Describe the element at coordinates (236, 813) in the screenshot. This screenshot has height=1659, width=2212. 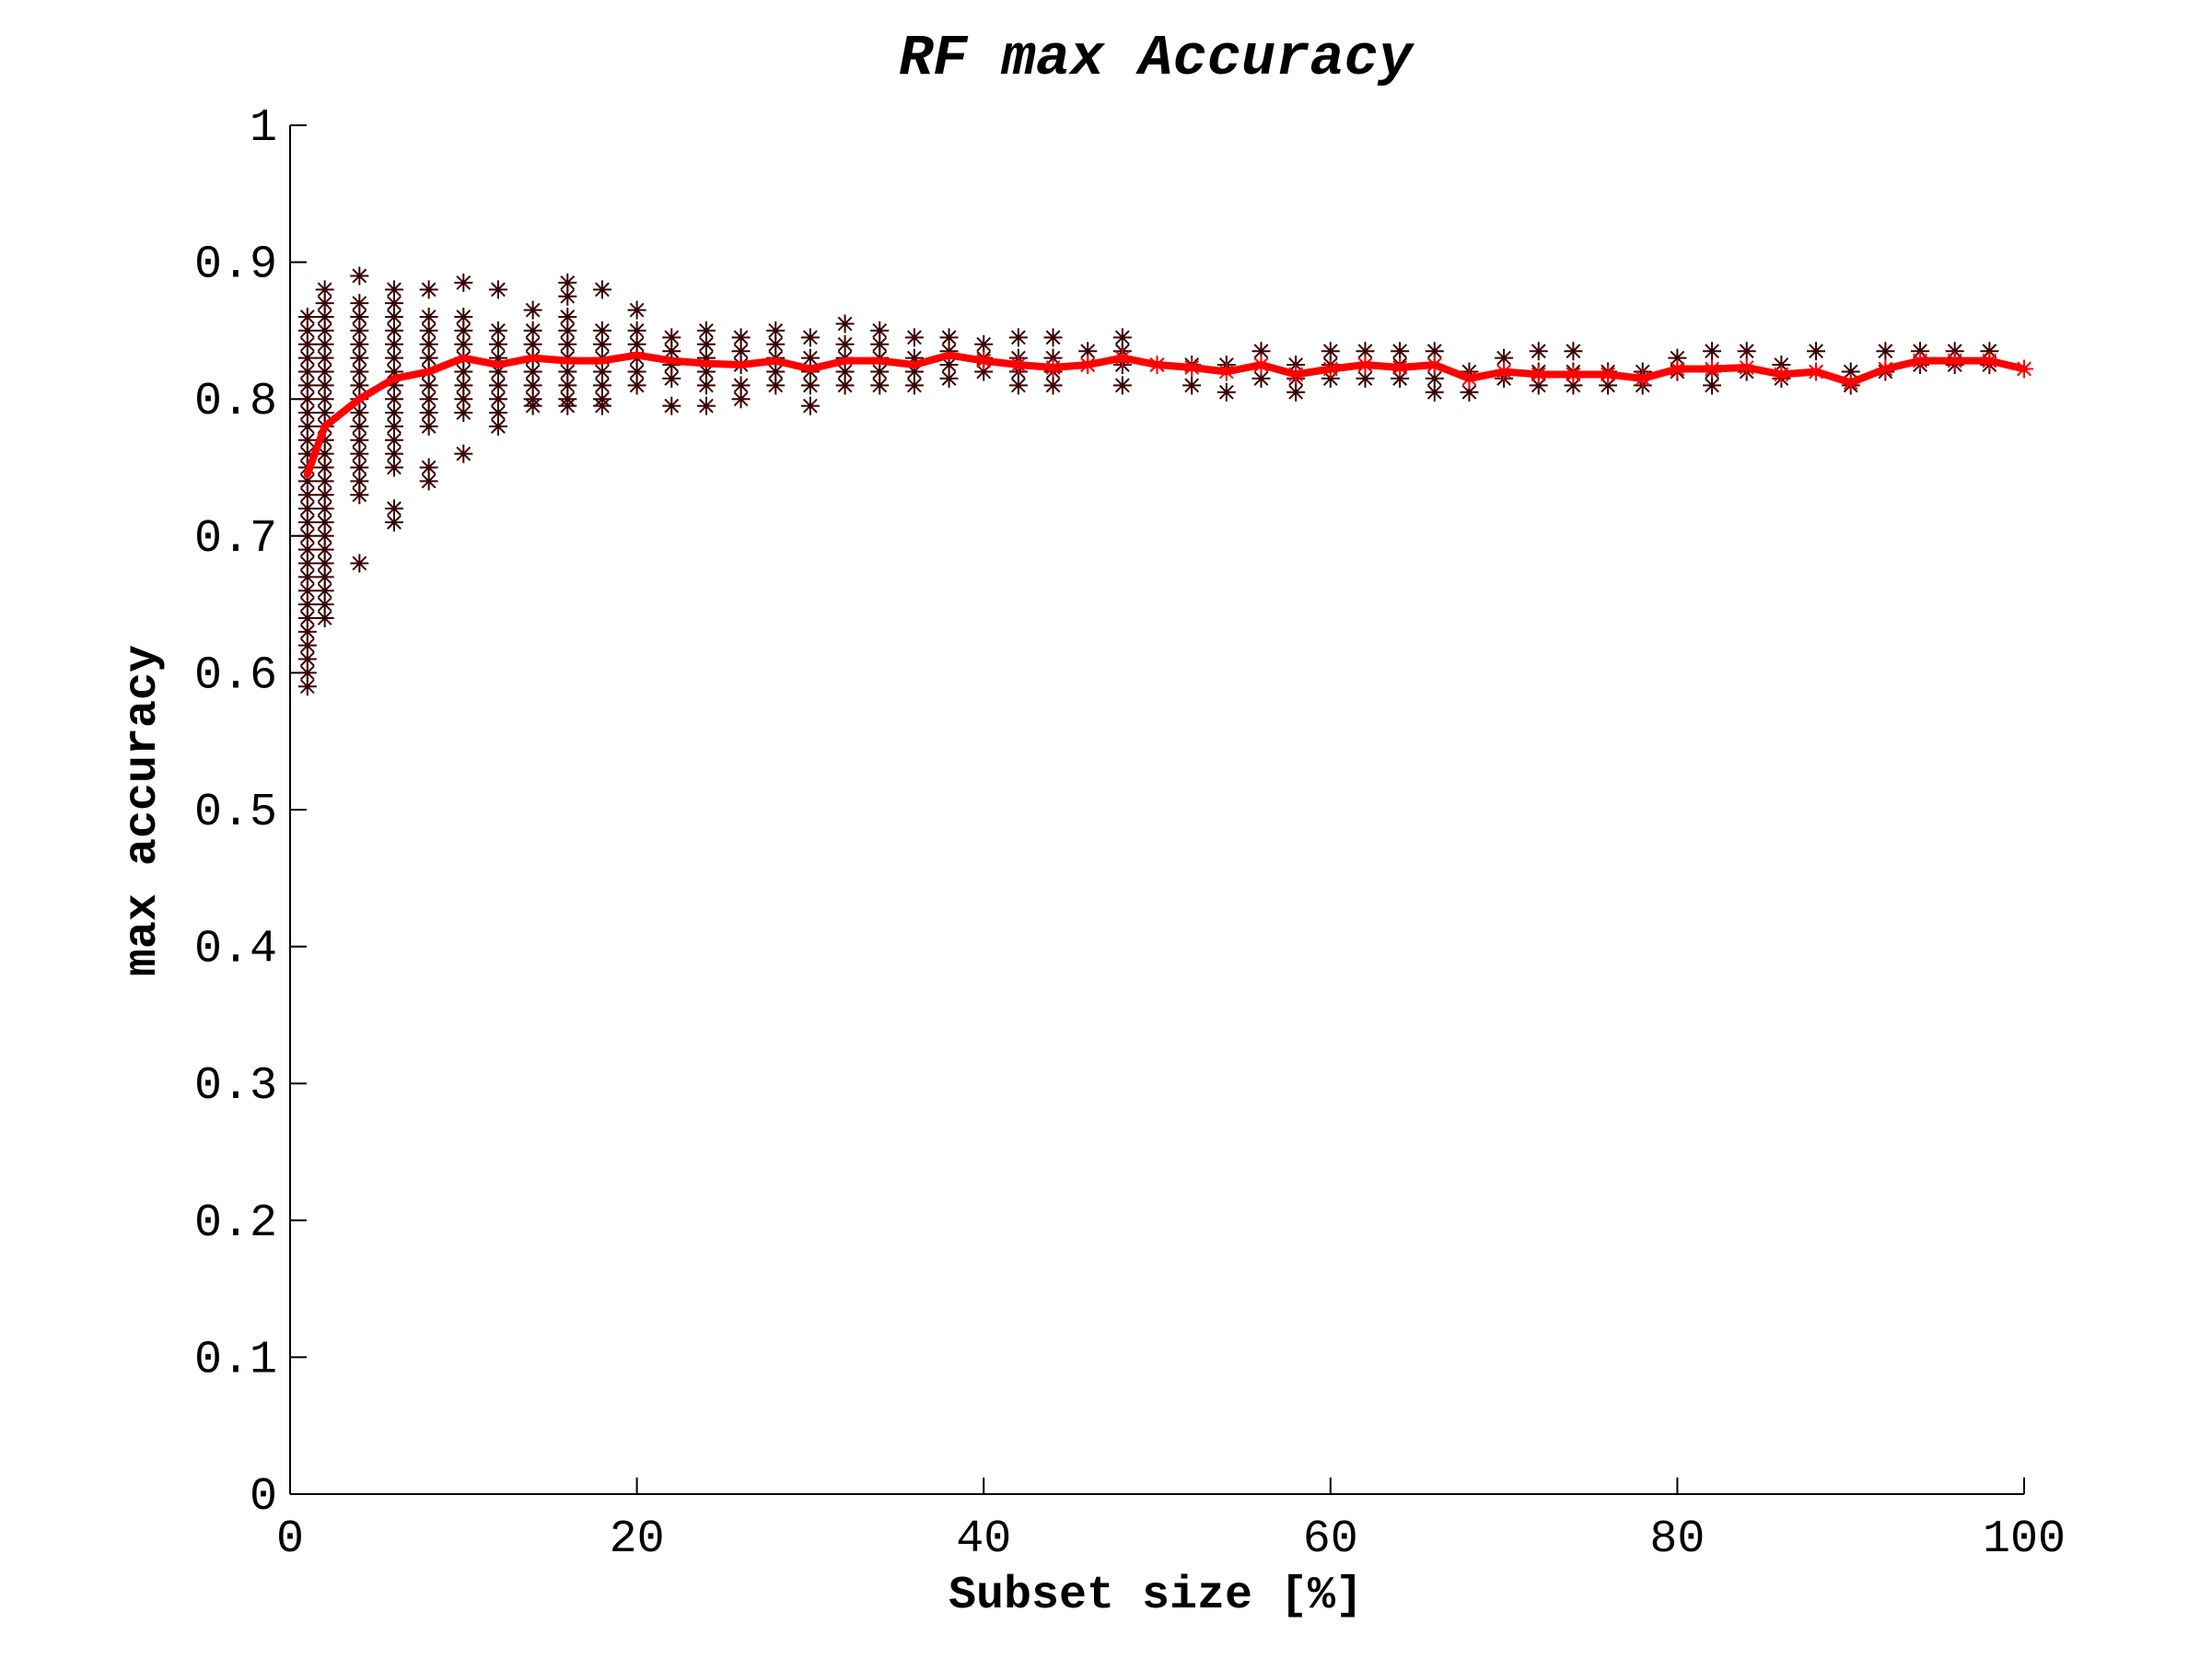
I see `y-tick-label: 0.5` at that location.